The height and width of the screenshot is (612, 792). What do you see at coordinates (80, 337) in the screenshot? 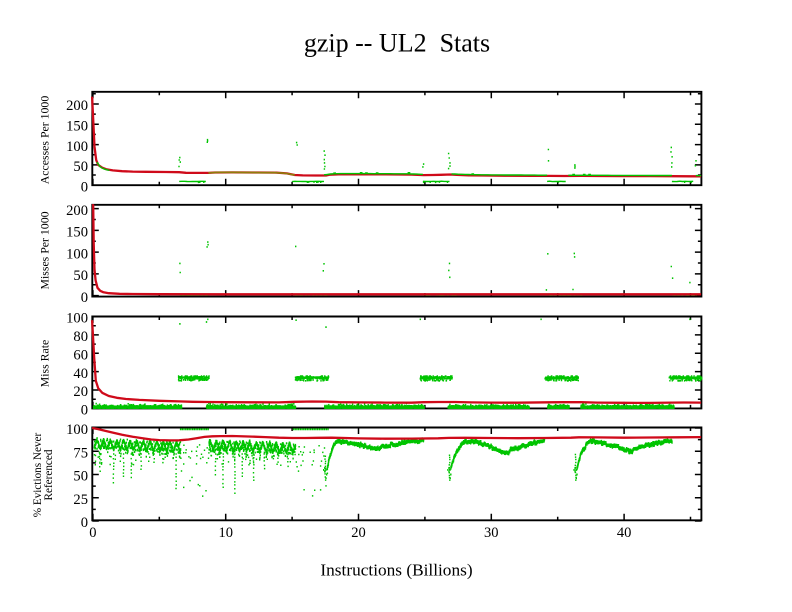
I see `svg-text: 80` at bounding box center [80, 337].